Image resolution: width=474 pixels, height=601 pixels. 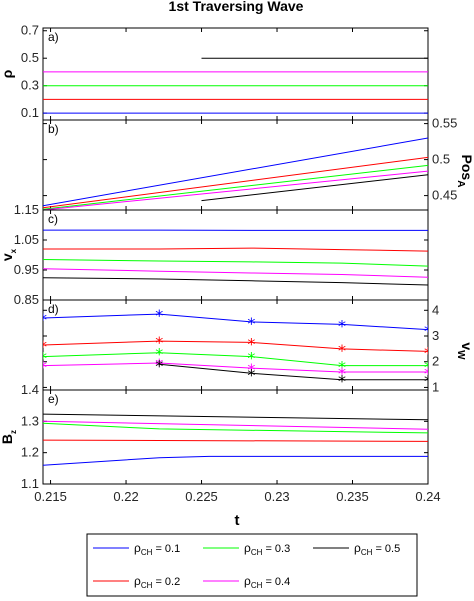 What do you see at coordinates (26, 299) in the screenshot?
I see `y-tick-label: 0.85` at bounding box center [26, 299].